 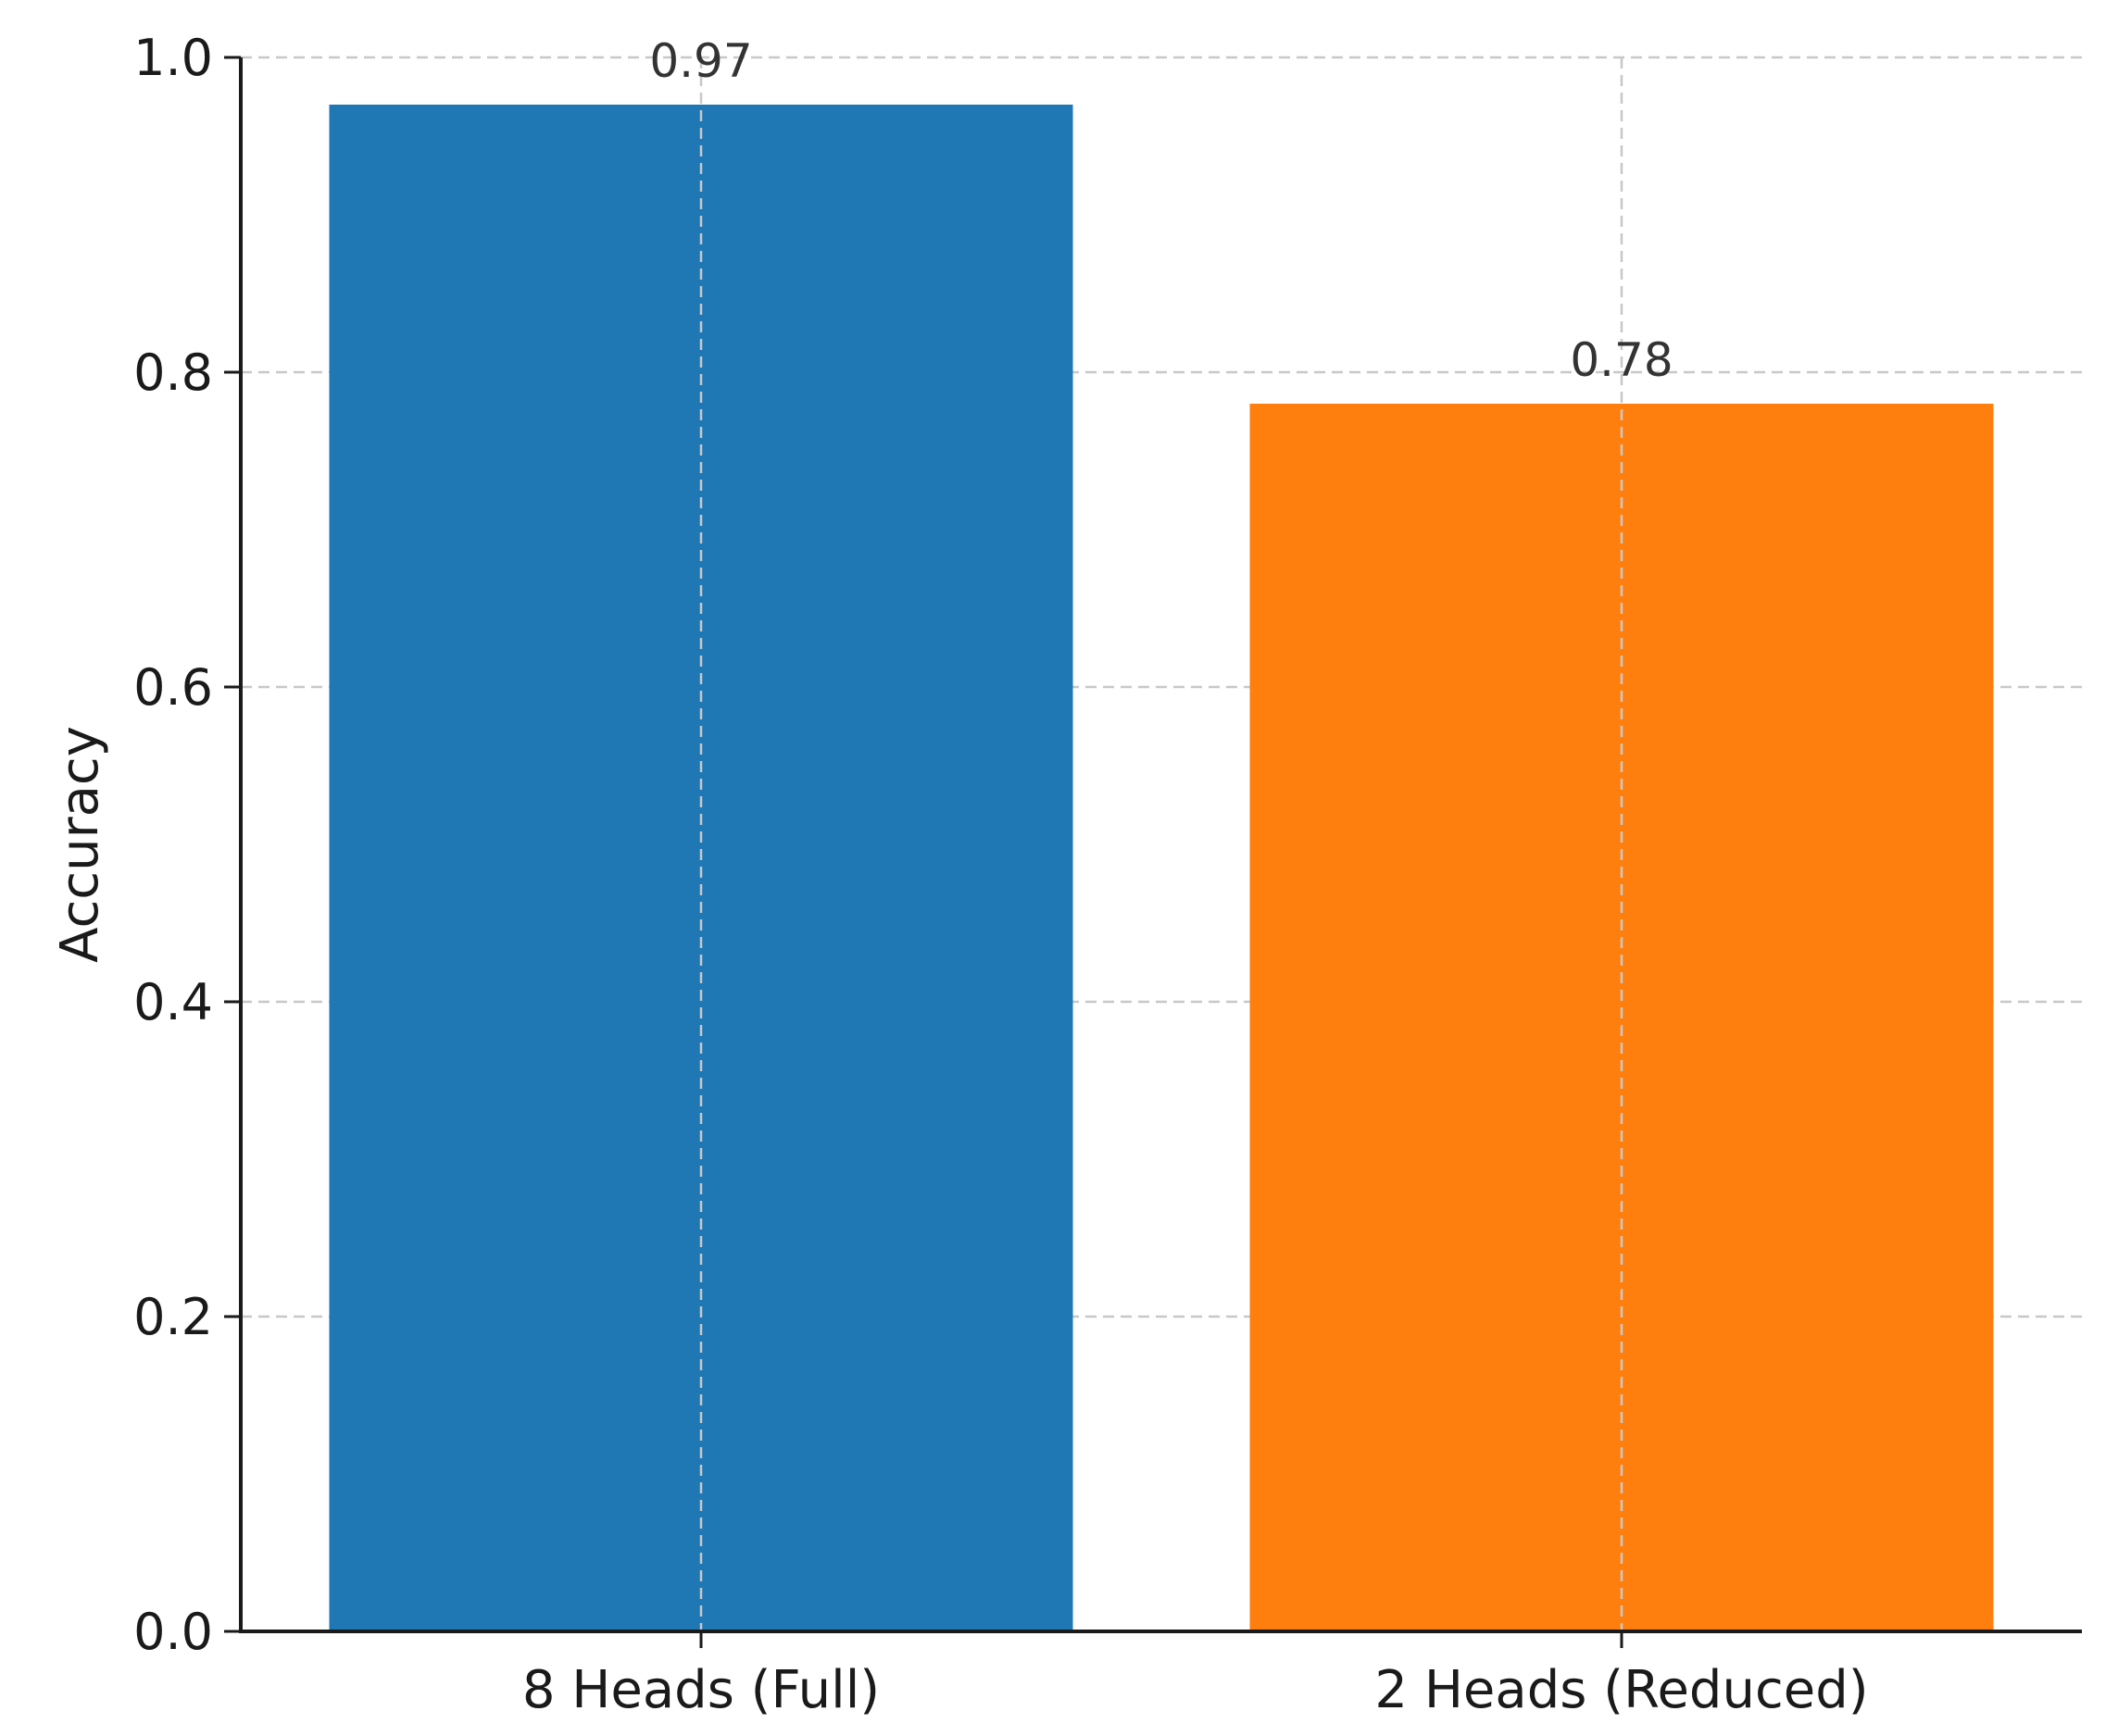 I want to click on y-tick-label: 0.8, so click(x=173, y=372).